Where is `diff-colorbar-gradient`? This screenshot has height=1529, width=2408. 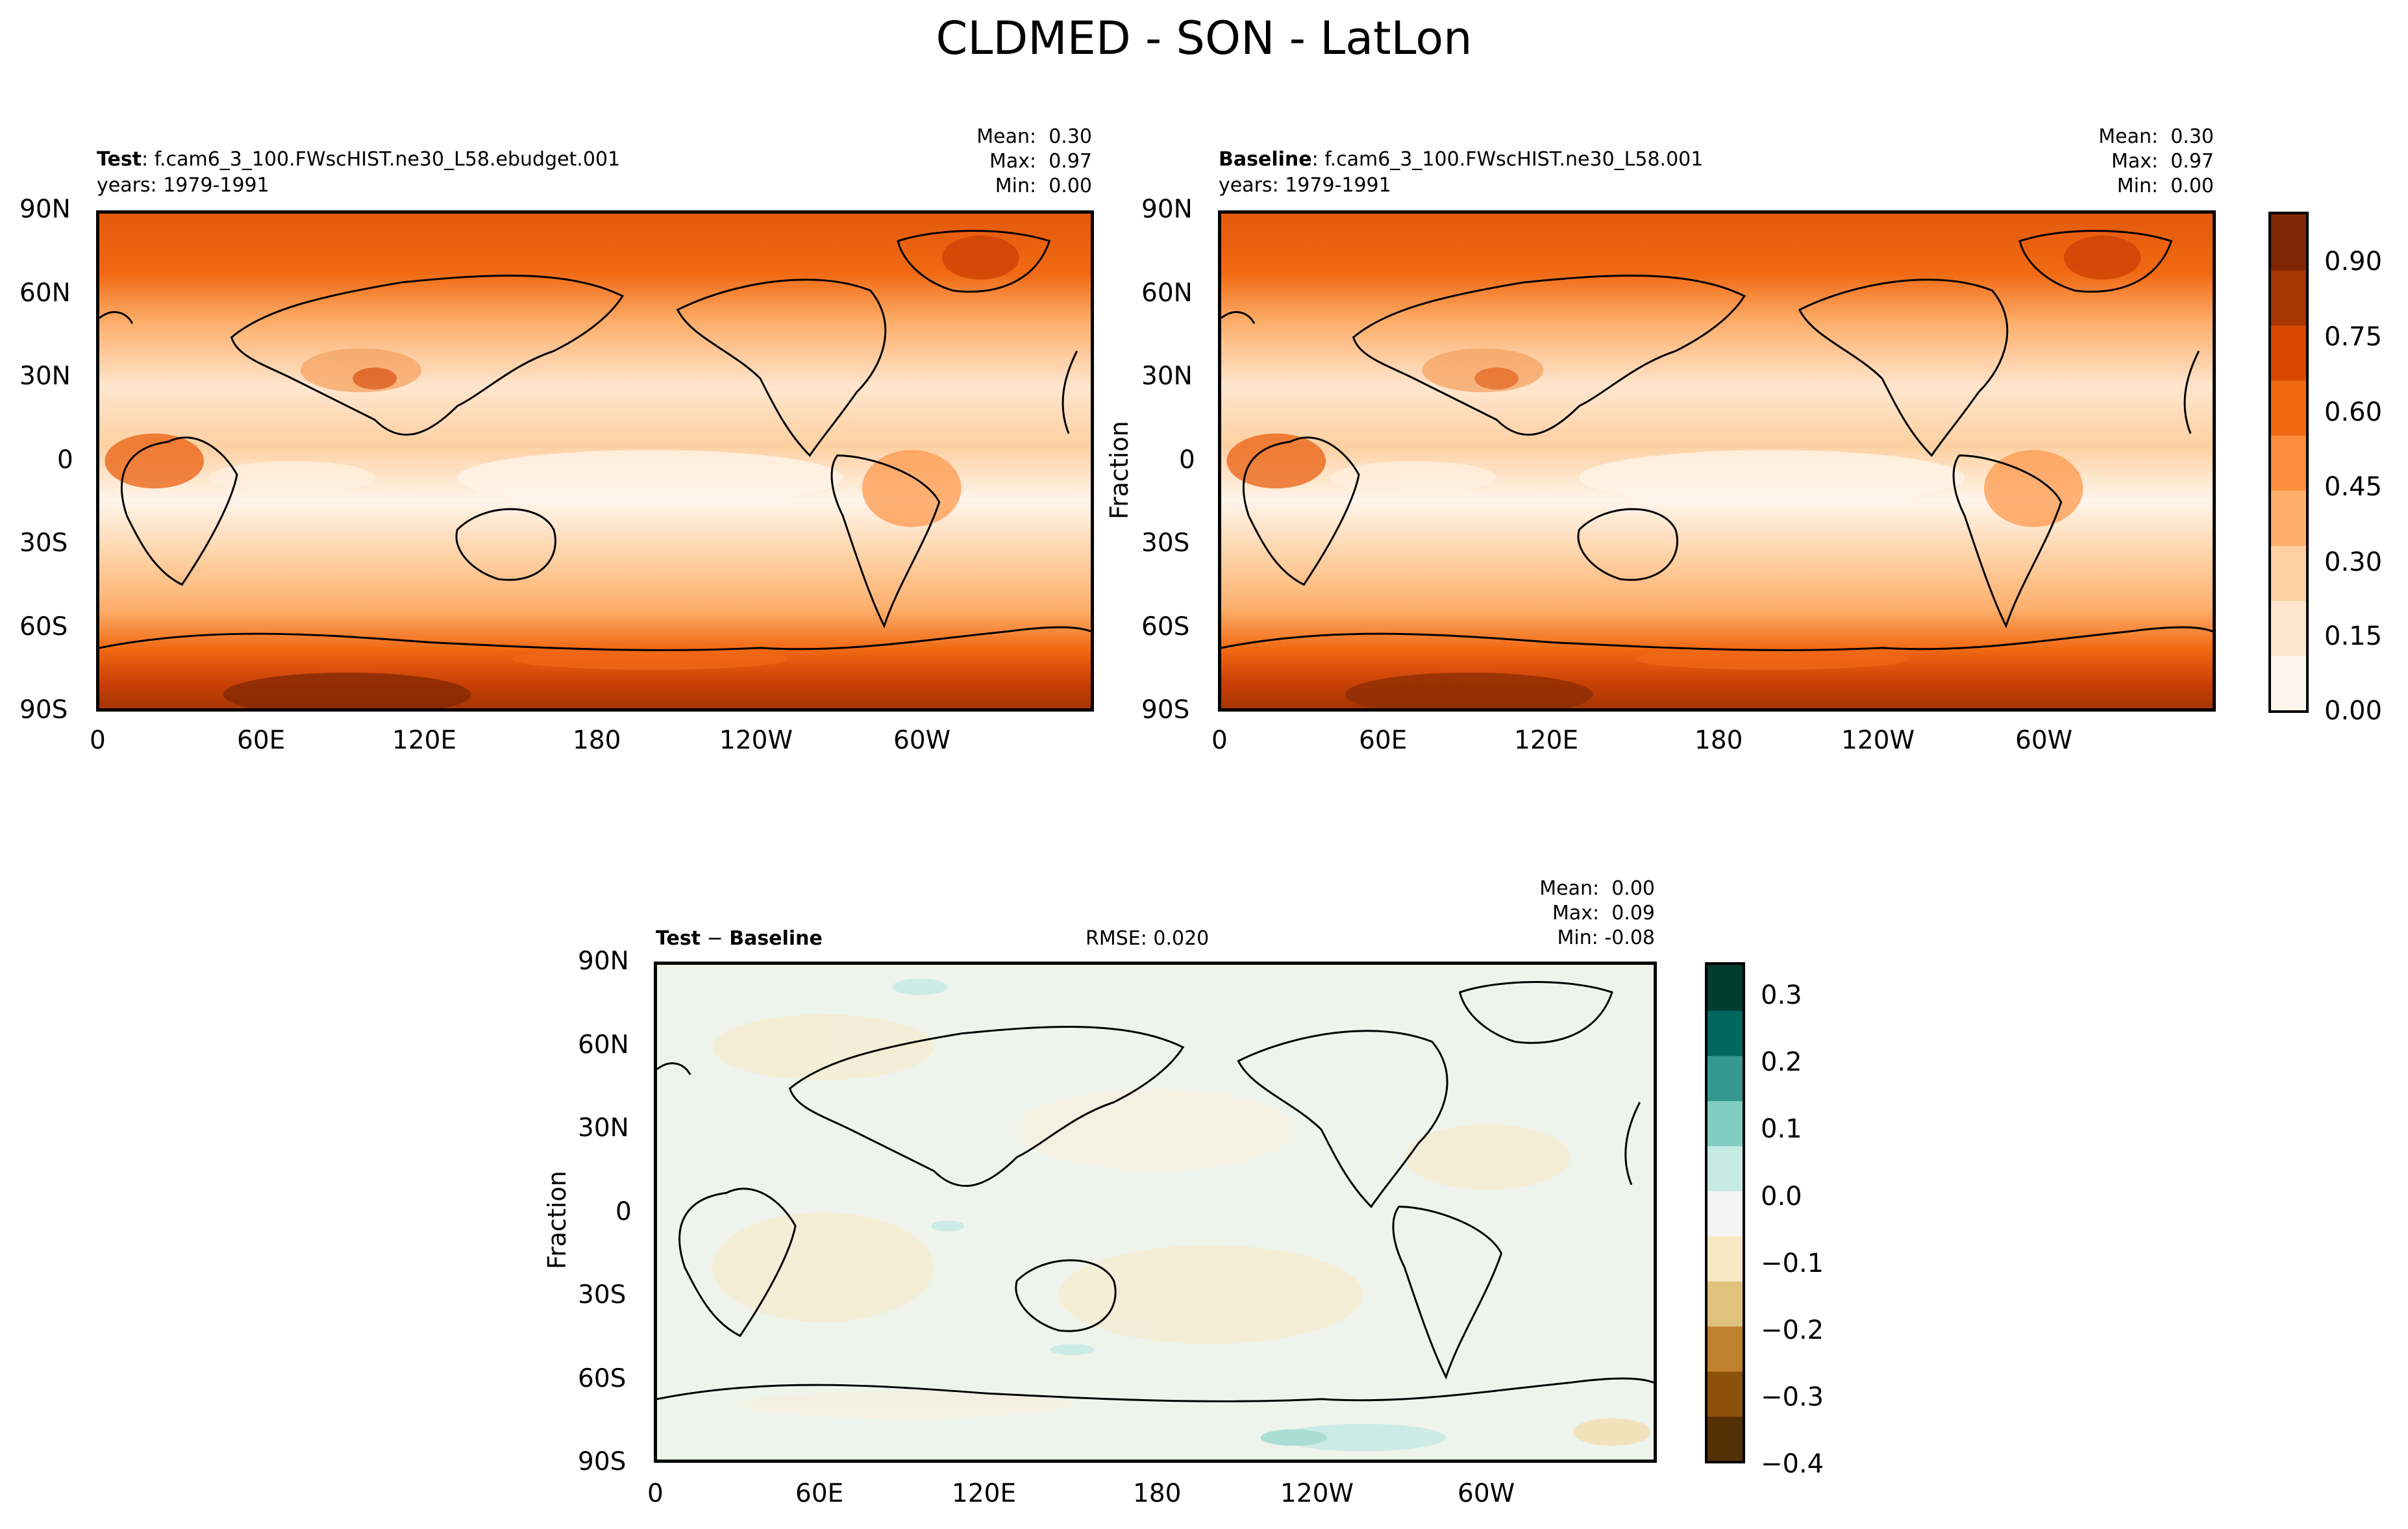
diff-colorbar-gradient is located at coordinates (1725, 1213).